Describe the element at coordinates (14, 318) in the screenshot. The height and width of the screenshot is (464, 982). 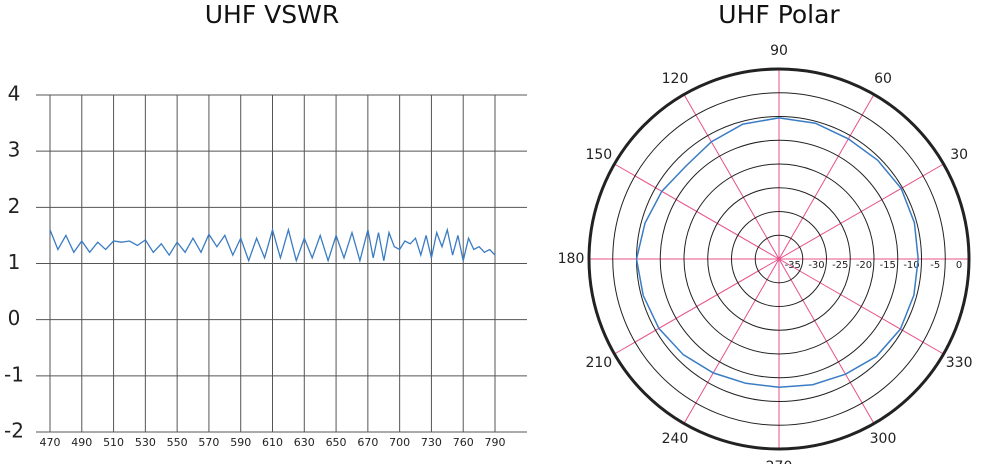
I see `y-tick-label: 0` at that location.